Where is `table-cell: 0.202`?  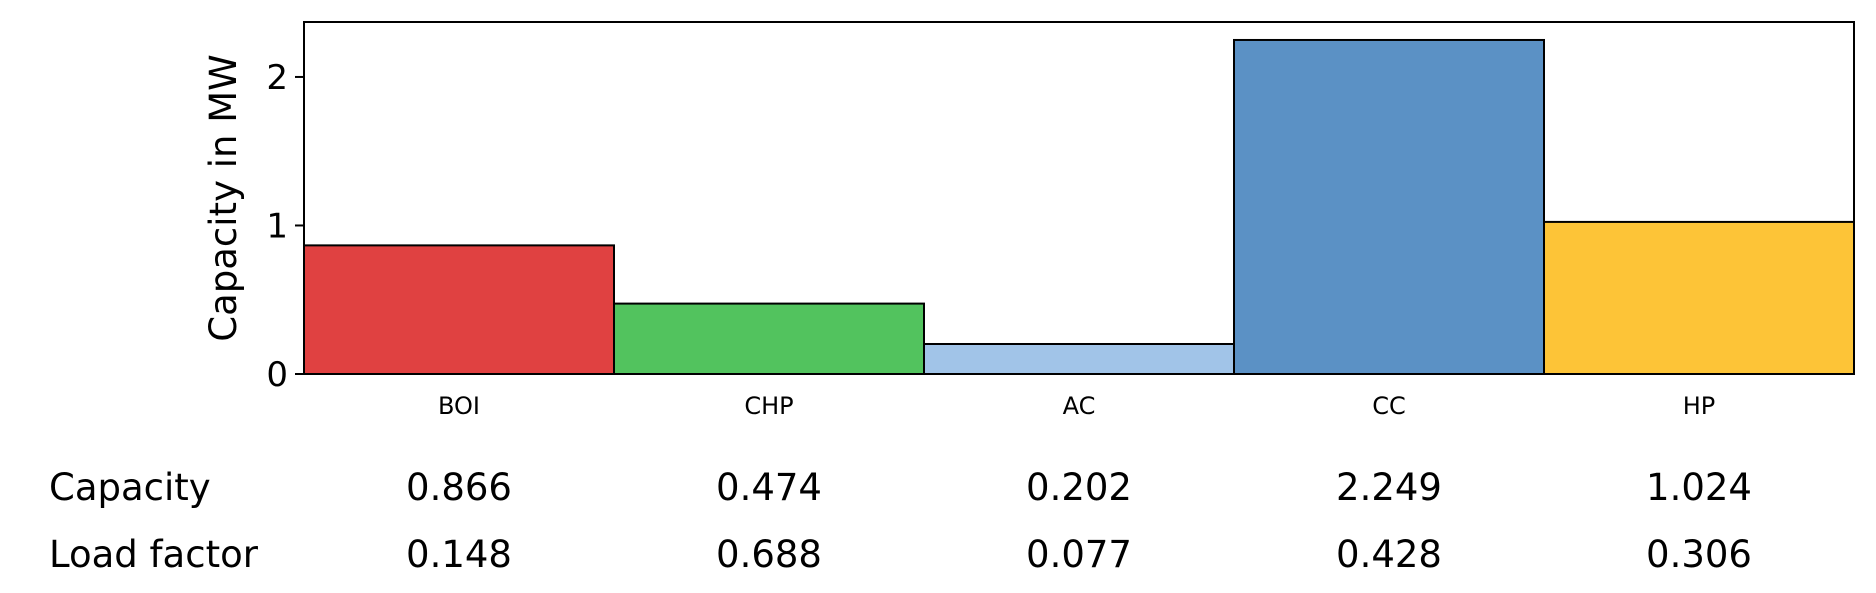 table-cell: 0.202 is located at coordinates (1079, 487).